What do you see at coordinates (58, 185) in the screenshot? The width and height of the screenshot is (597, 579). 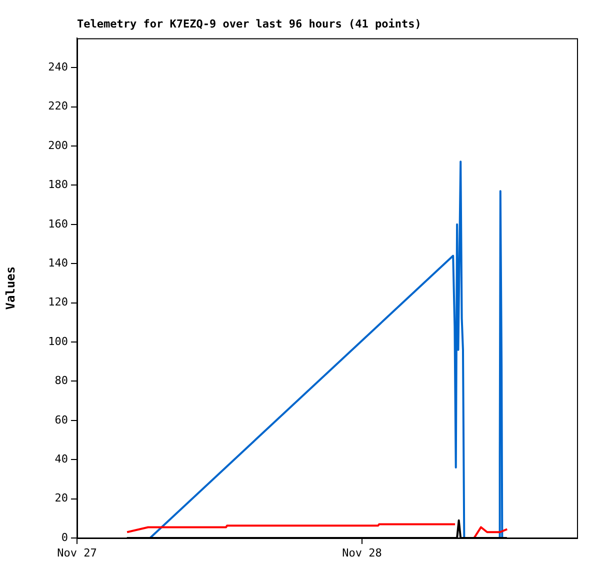 I see `y-tick-label: 180` at bounding box center [58, 185].